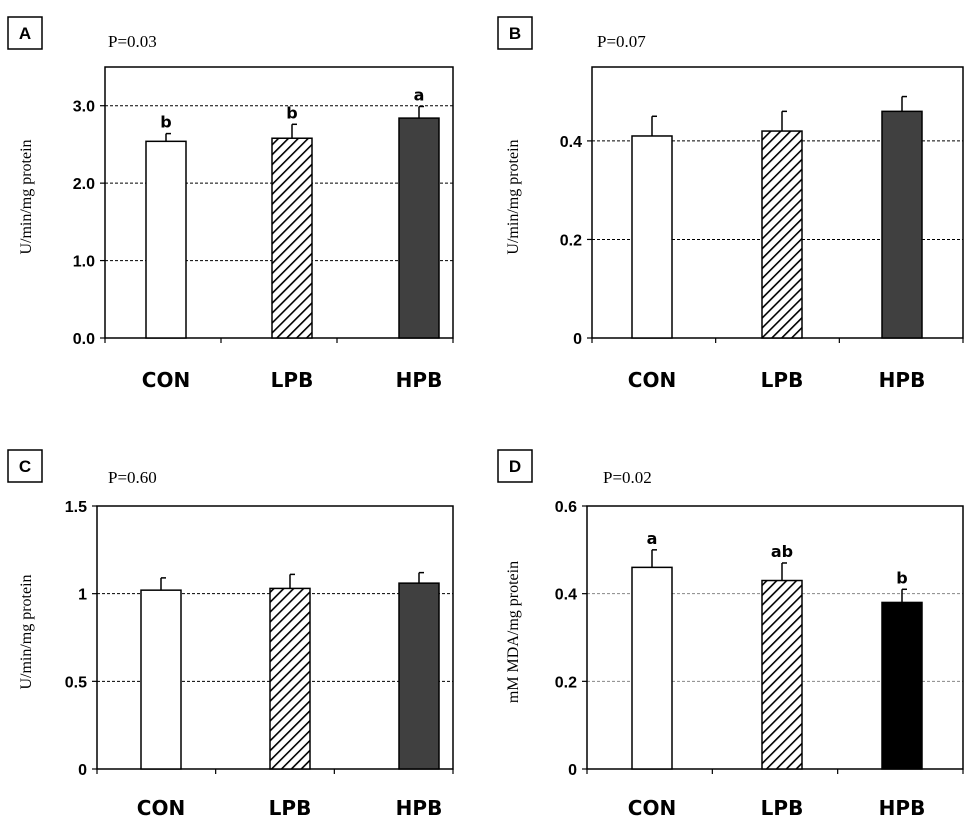 The height and width of the screenshot is (823, 972). What do you see at coordinates (513, 632) in the screenshot?
I see `y-axis-label: mM MDA/mg protein` at bounding box center [513, 632].